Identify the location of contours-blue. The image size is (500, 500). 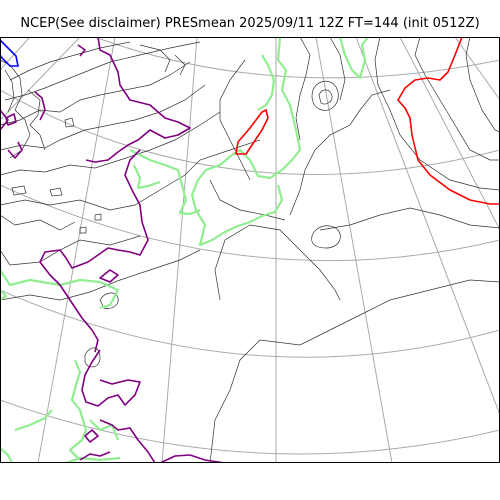
(9, 53).